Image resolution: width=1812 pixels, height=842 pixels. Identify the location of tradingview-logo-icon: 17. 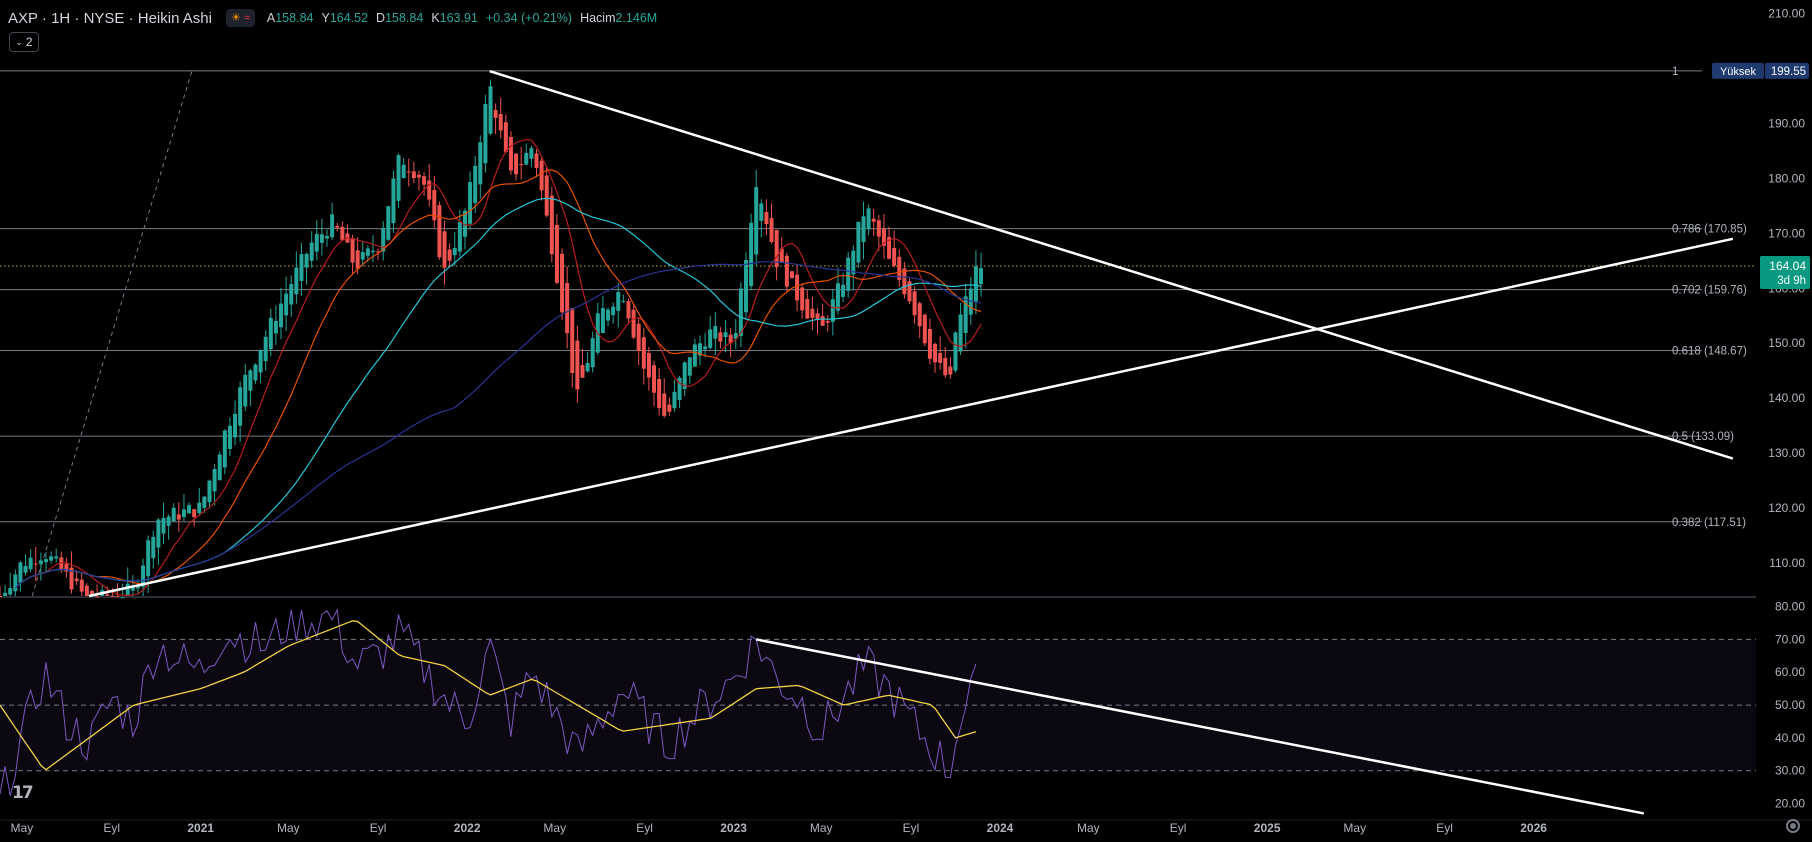
(23, 793).